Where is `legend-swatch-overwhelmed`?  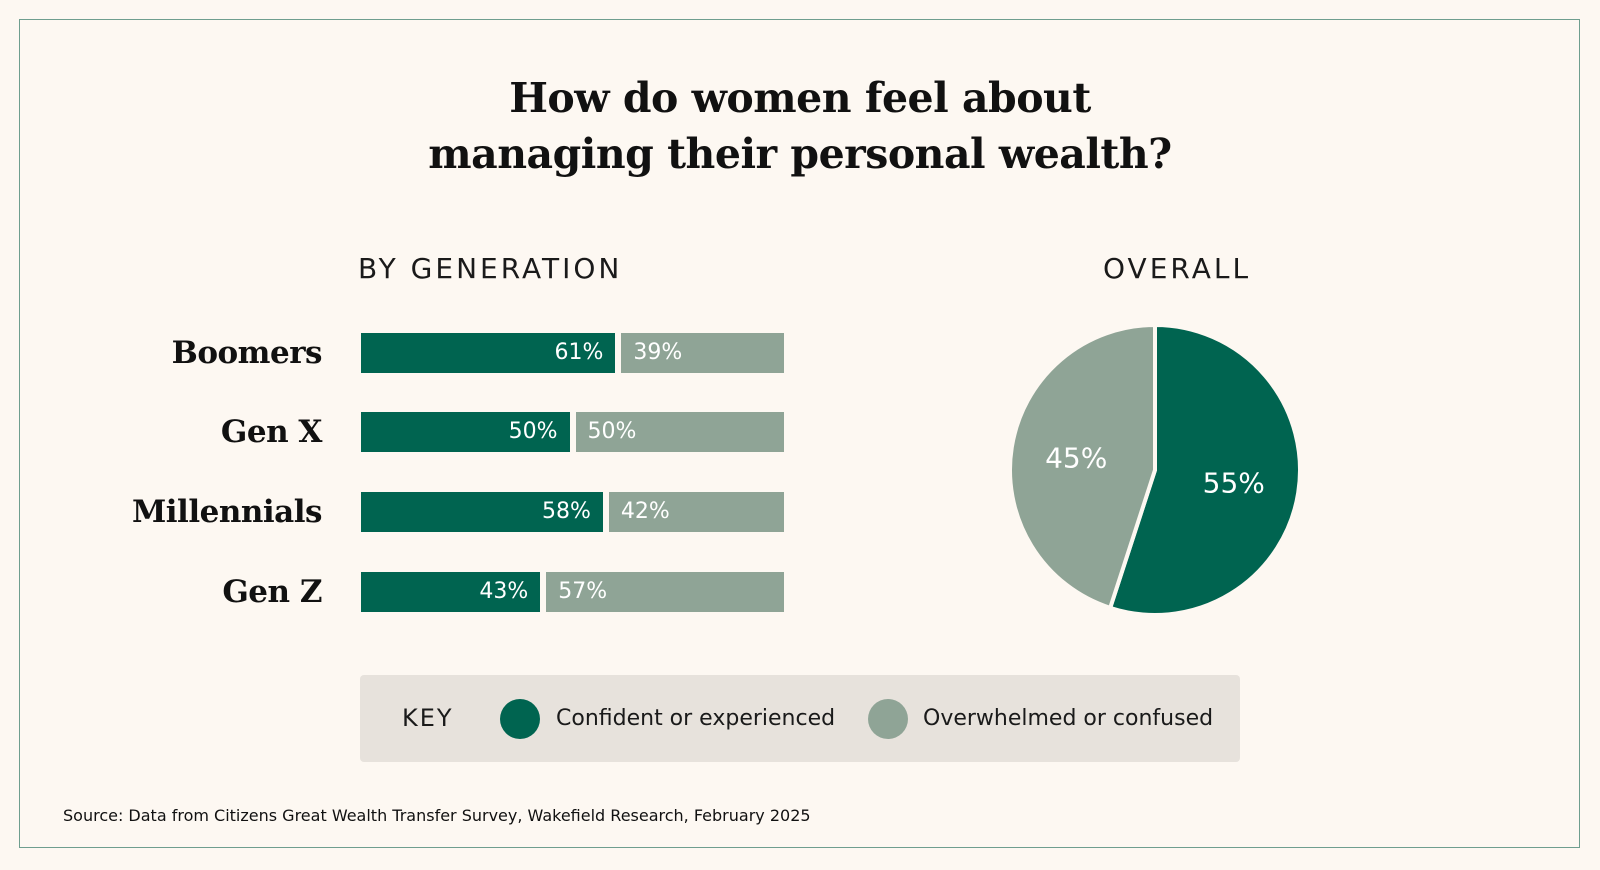 legend-swatch-overwhelmed is located at coordinates (888, 719).